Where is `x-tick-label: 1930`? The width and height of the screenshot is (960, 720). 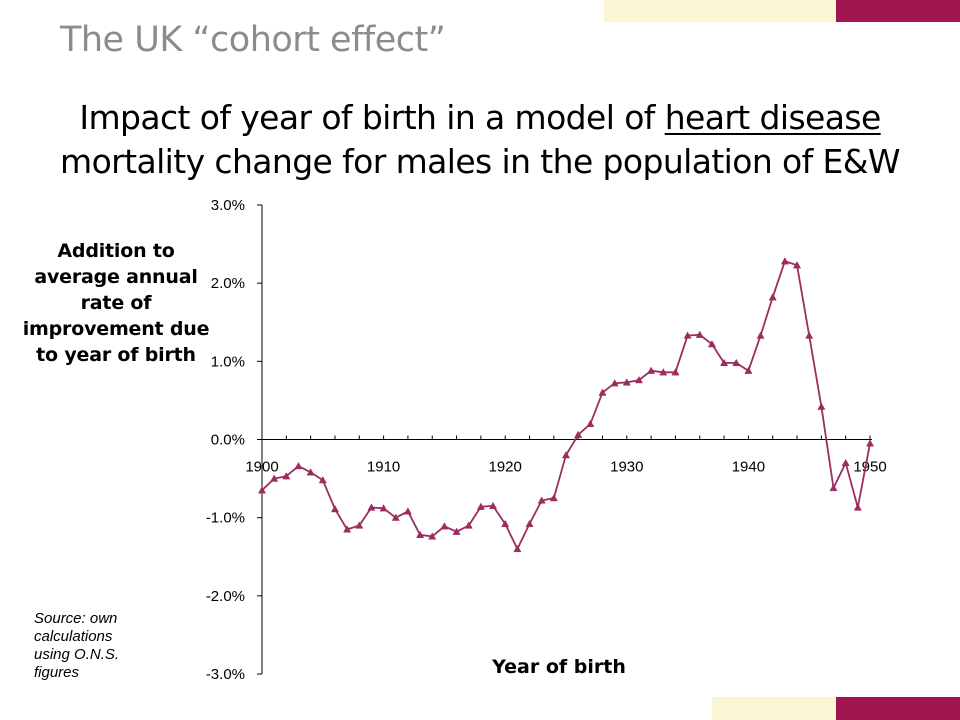
x-tick-label: 1930 is located at coordinates (626, 467).